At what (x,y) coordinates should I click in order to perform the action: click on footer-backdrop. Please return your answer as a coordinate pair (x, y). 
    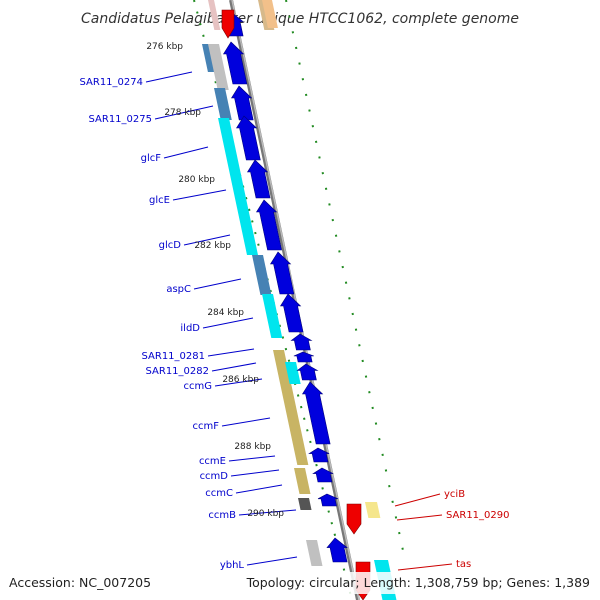
    Looking at the image, I should click on (300, 583).